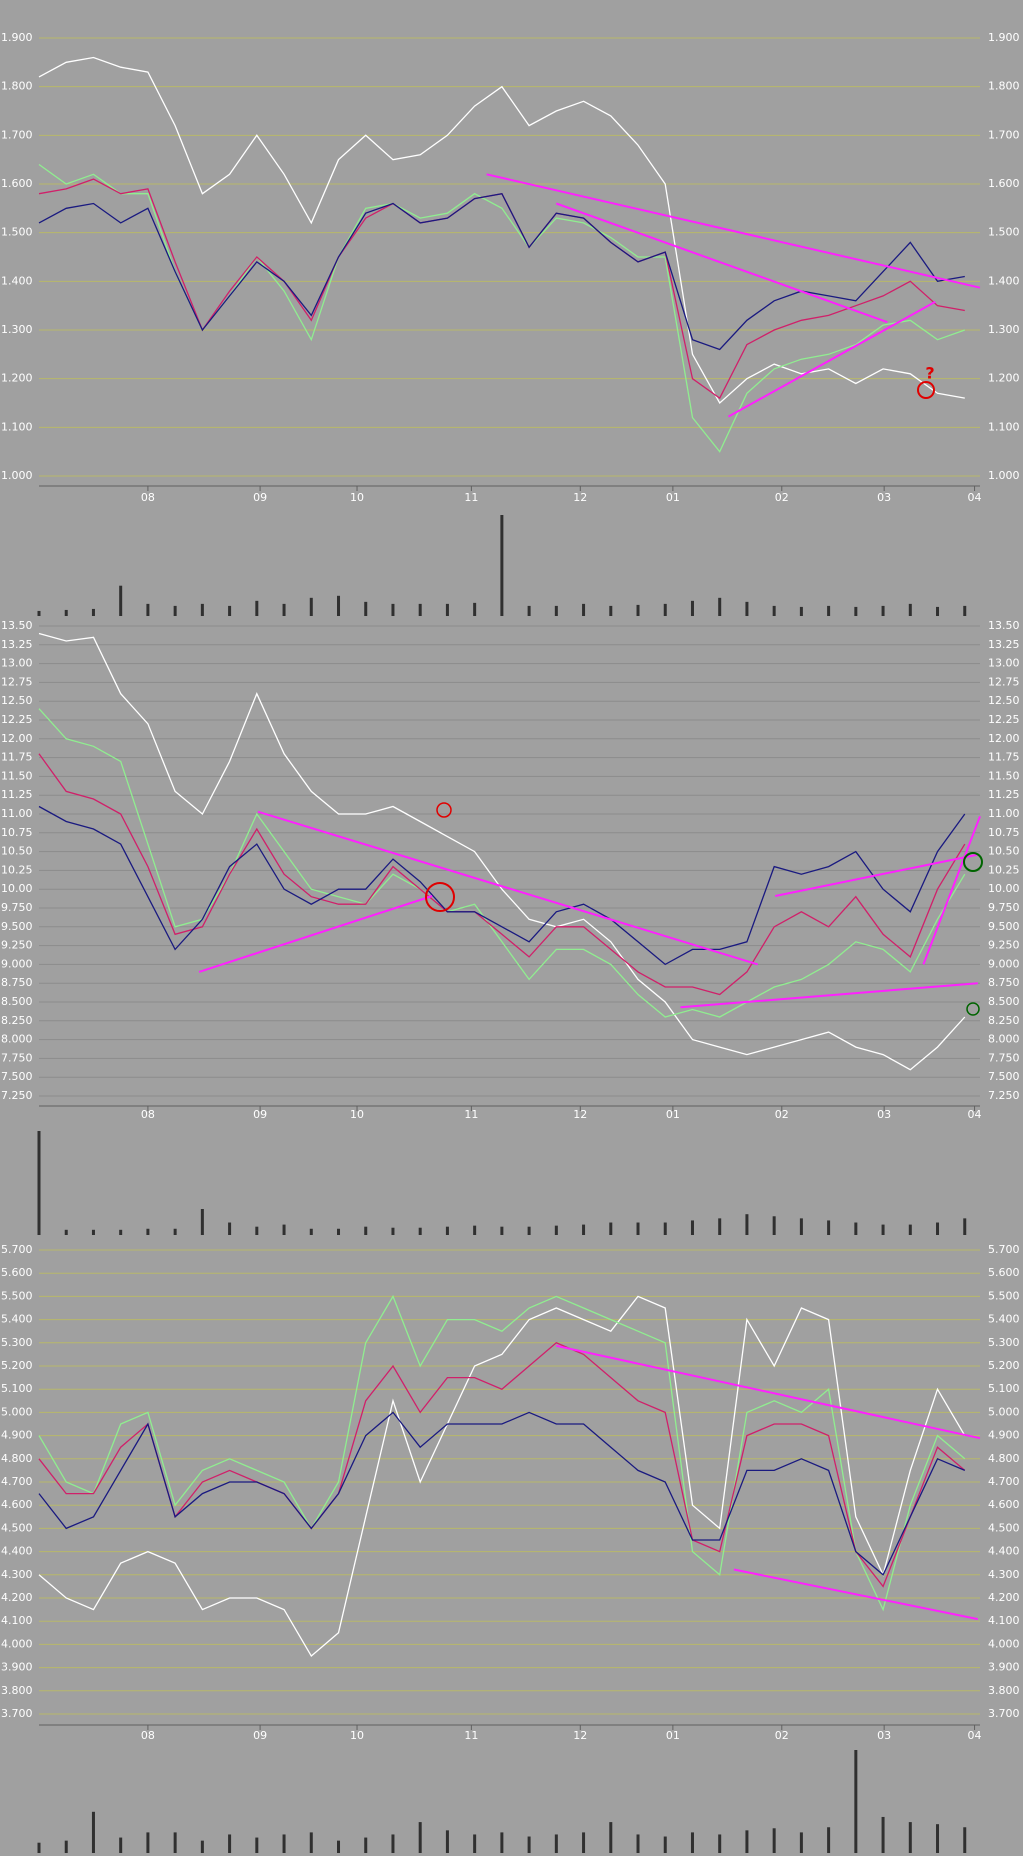 The width and height of the screenshot is (1023, 1856). Describe the element at coordinates (1004, 1095) in the screenshot. I see `y-tick-label: 7.250` at that location.